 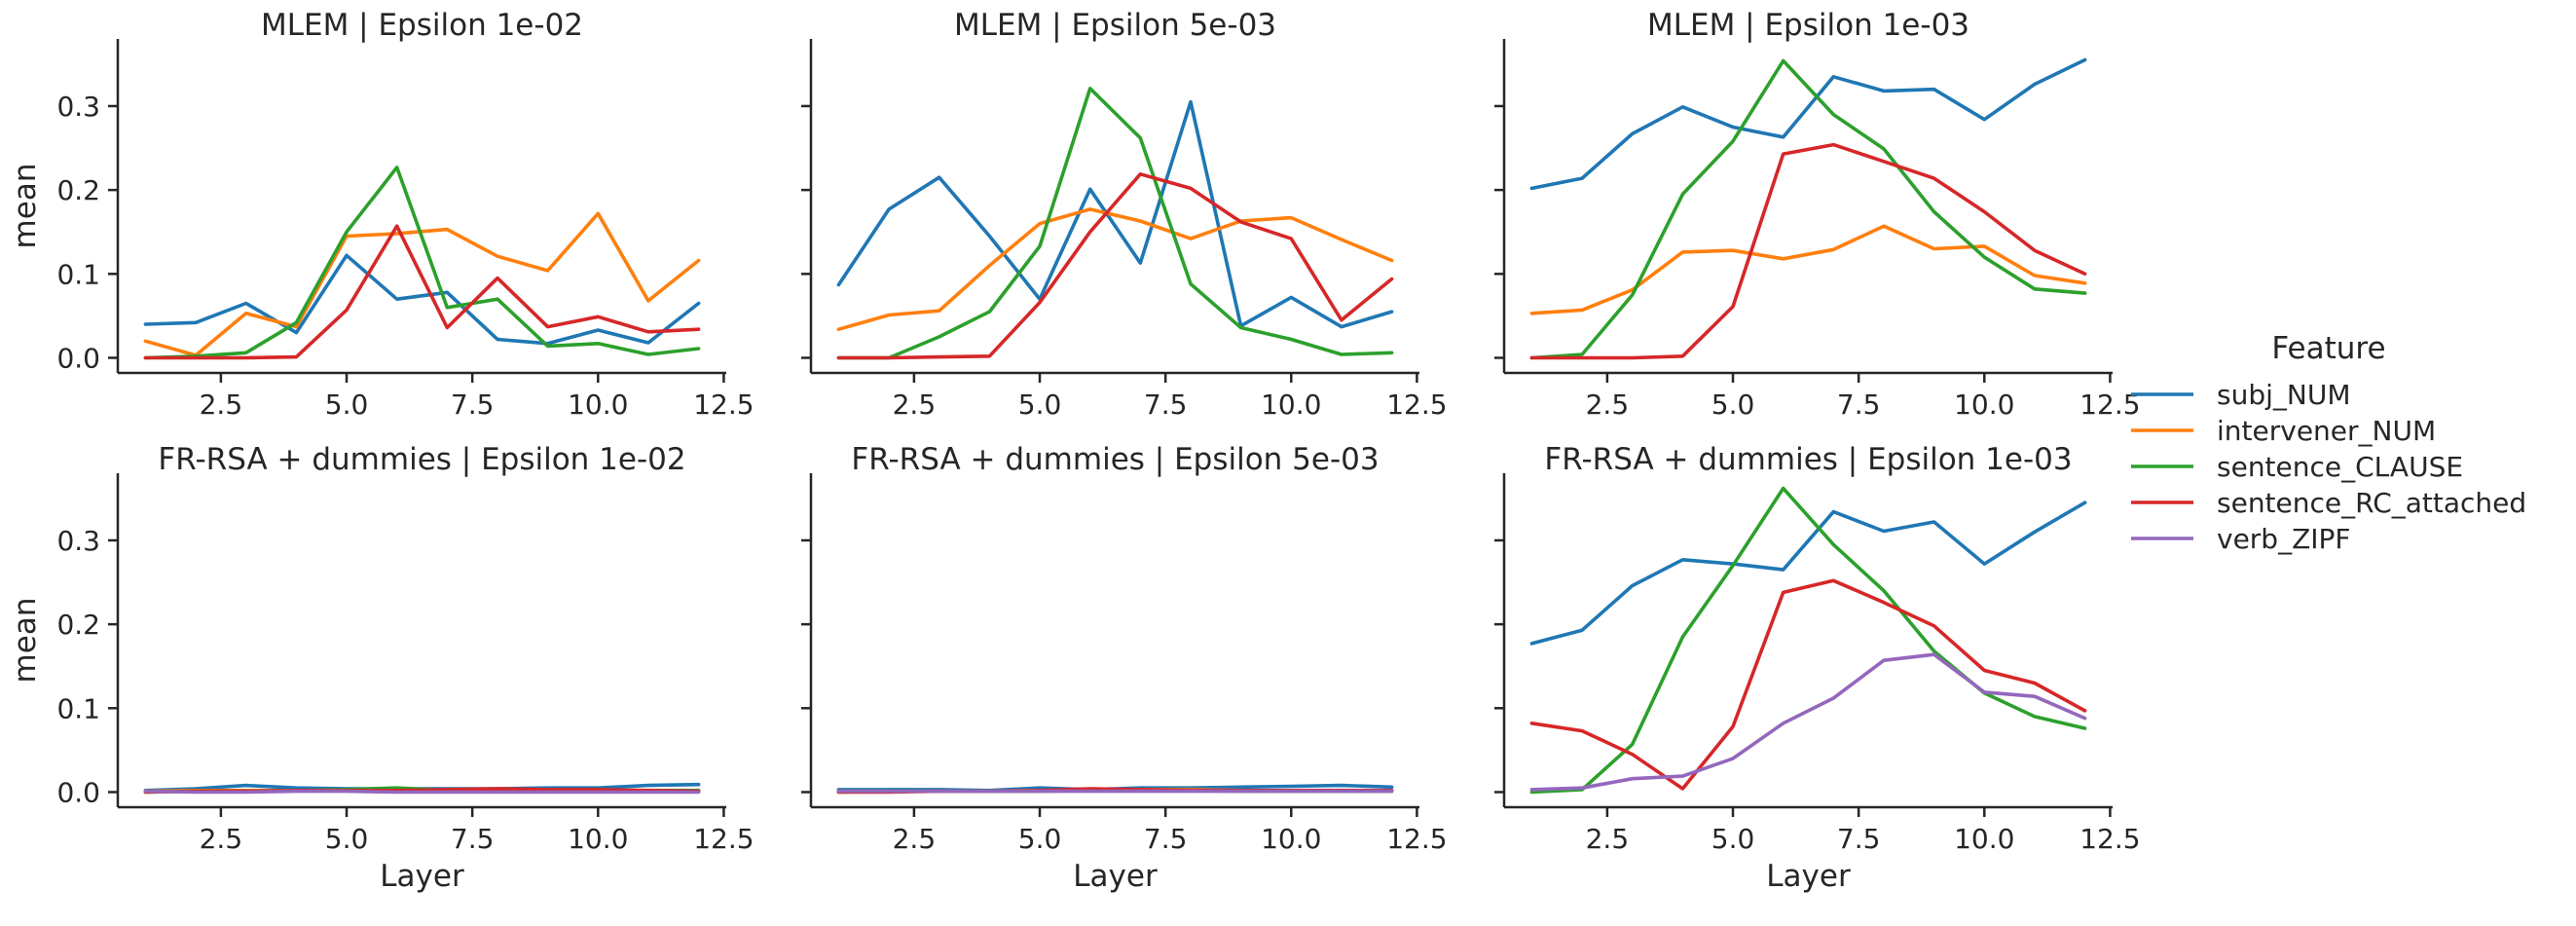 What do you see at coordinates (1808, 459) in the screenshot?
I see `subplot-title: FR-RSA + dummies | Epsilon 1e-03` at bounding box center [1808, 459].